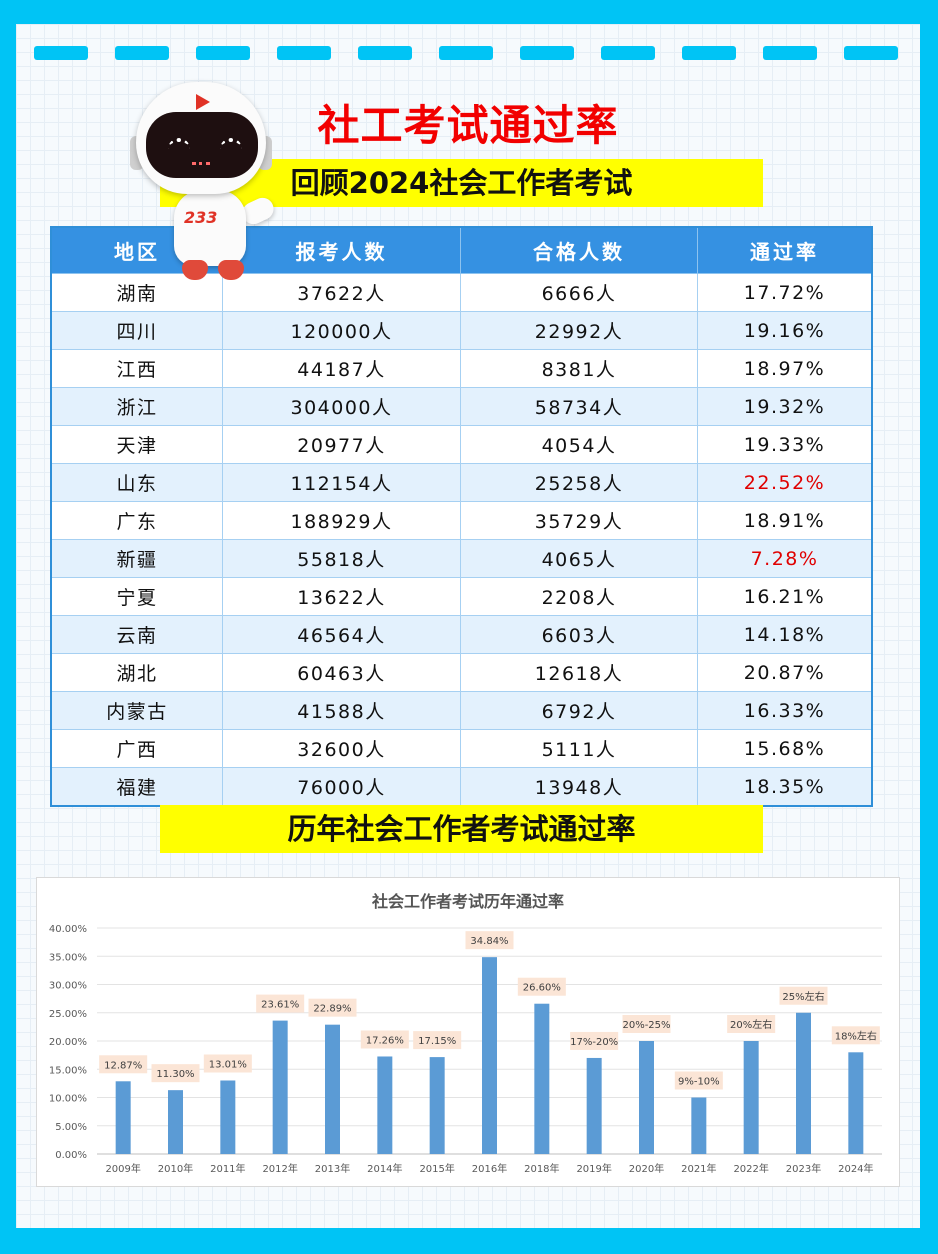 The image size is (938, 1254). What do you see at coordinates (467, 901) in the screenshot?
I see `chart-title: 社会工作者考试历年通过率` at bounding box center [467, 901].